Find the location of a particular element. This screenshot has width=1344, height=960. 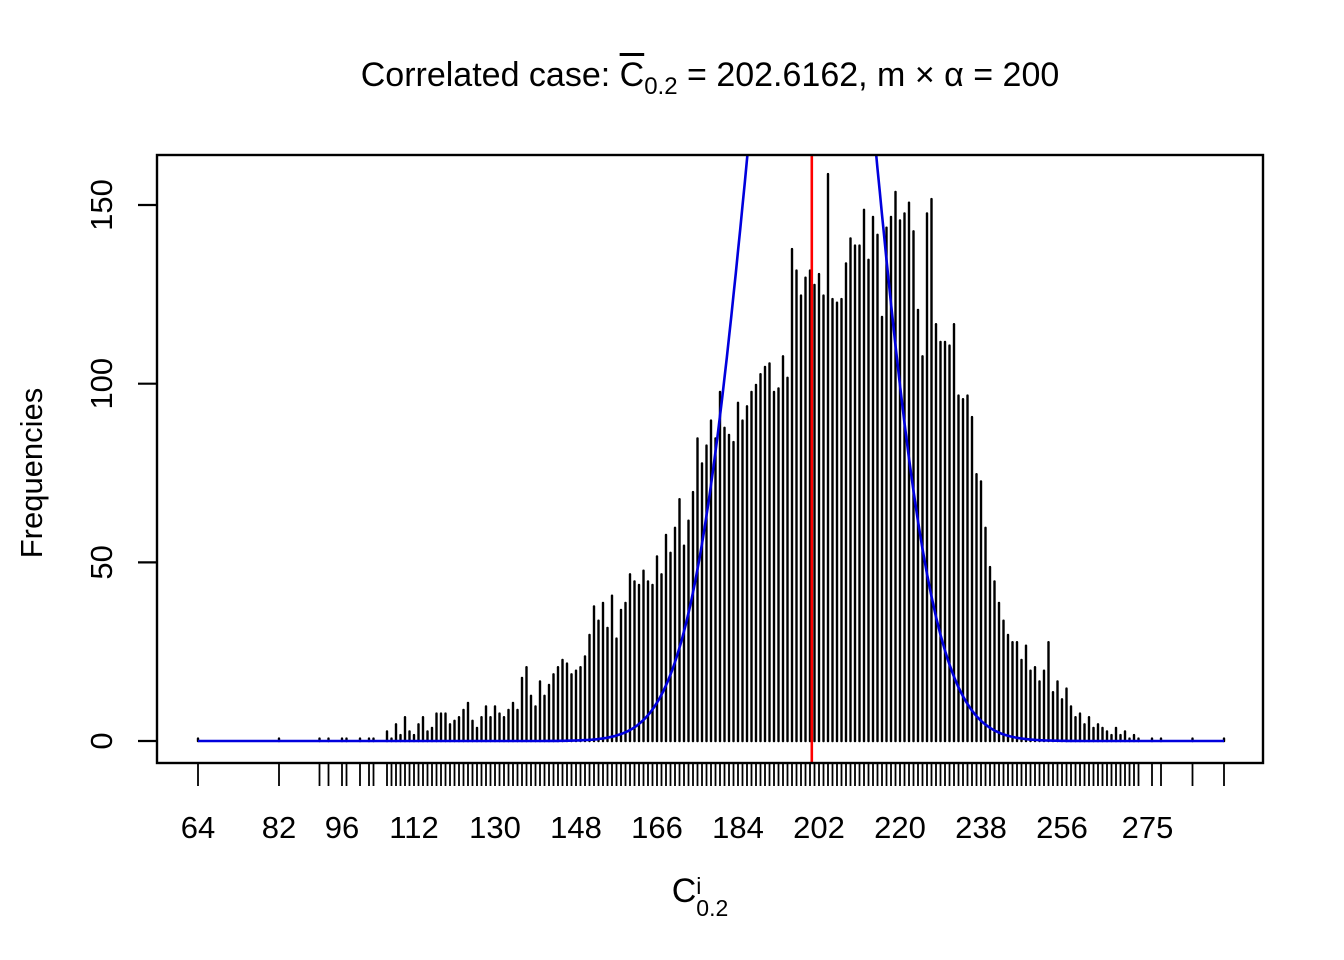

x-tick-label: 275 is located at coordinates (1148, 827).